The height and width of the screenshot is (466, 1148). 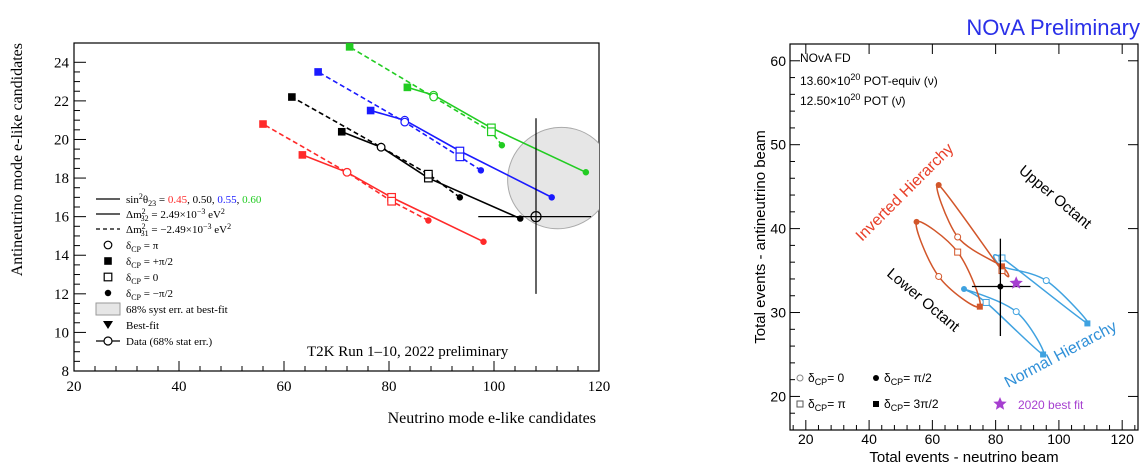 What do you see at coordinates (108, 261) in the screenshot?
I see `t2k-legend-marker-plus` at bounding box center [108, 261].